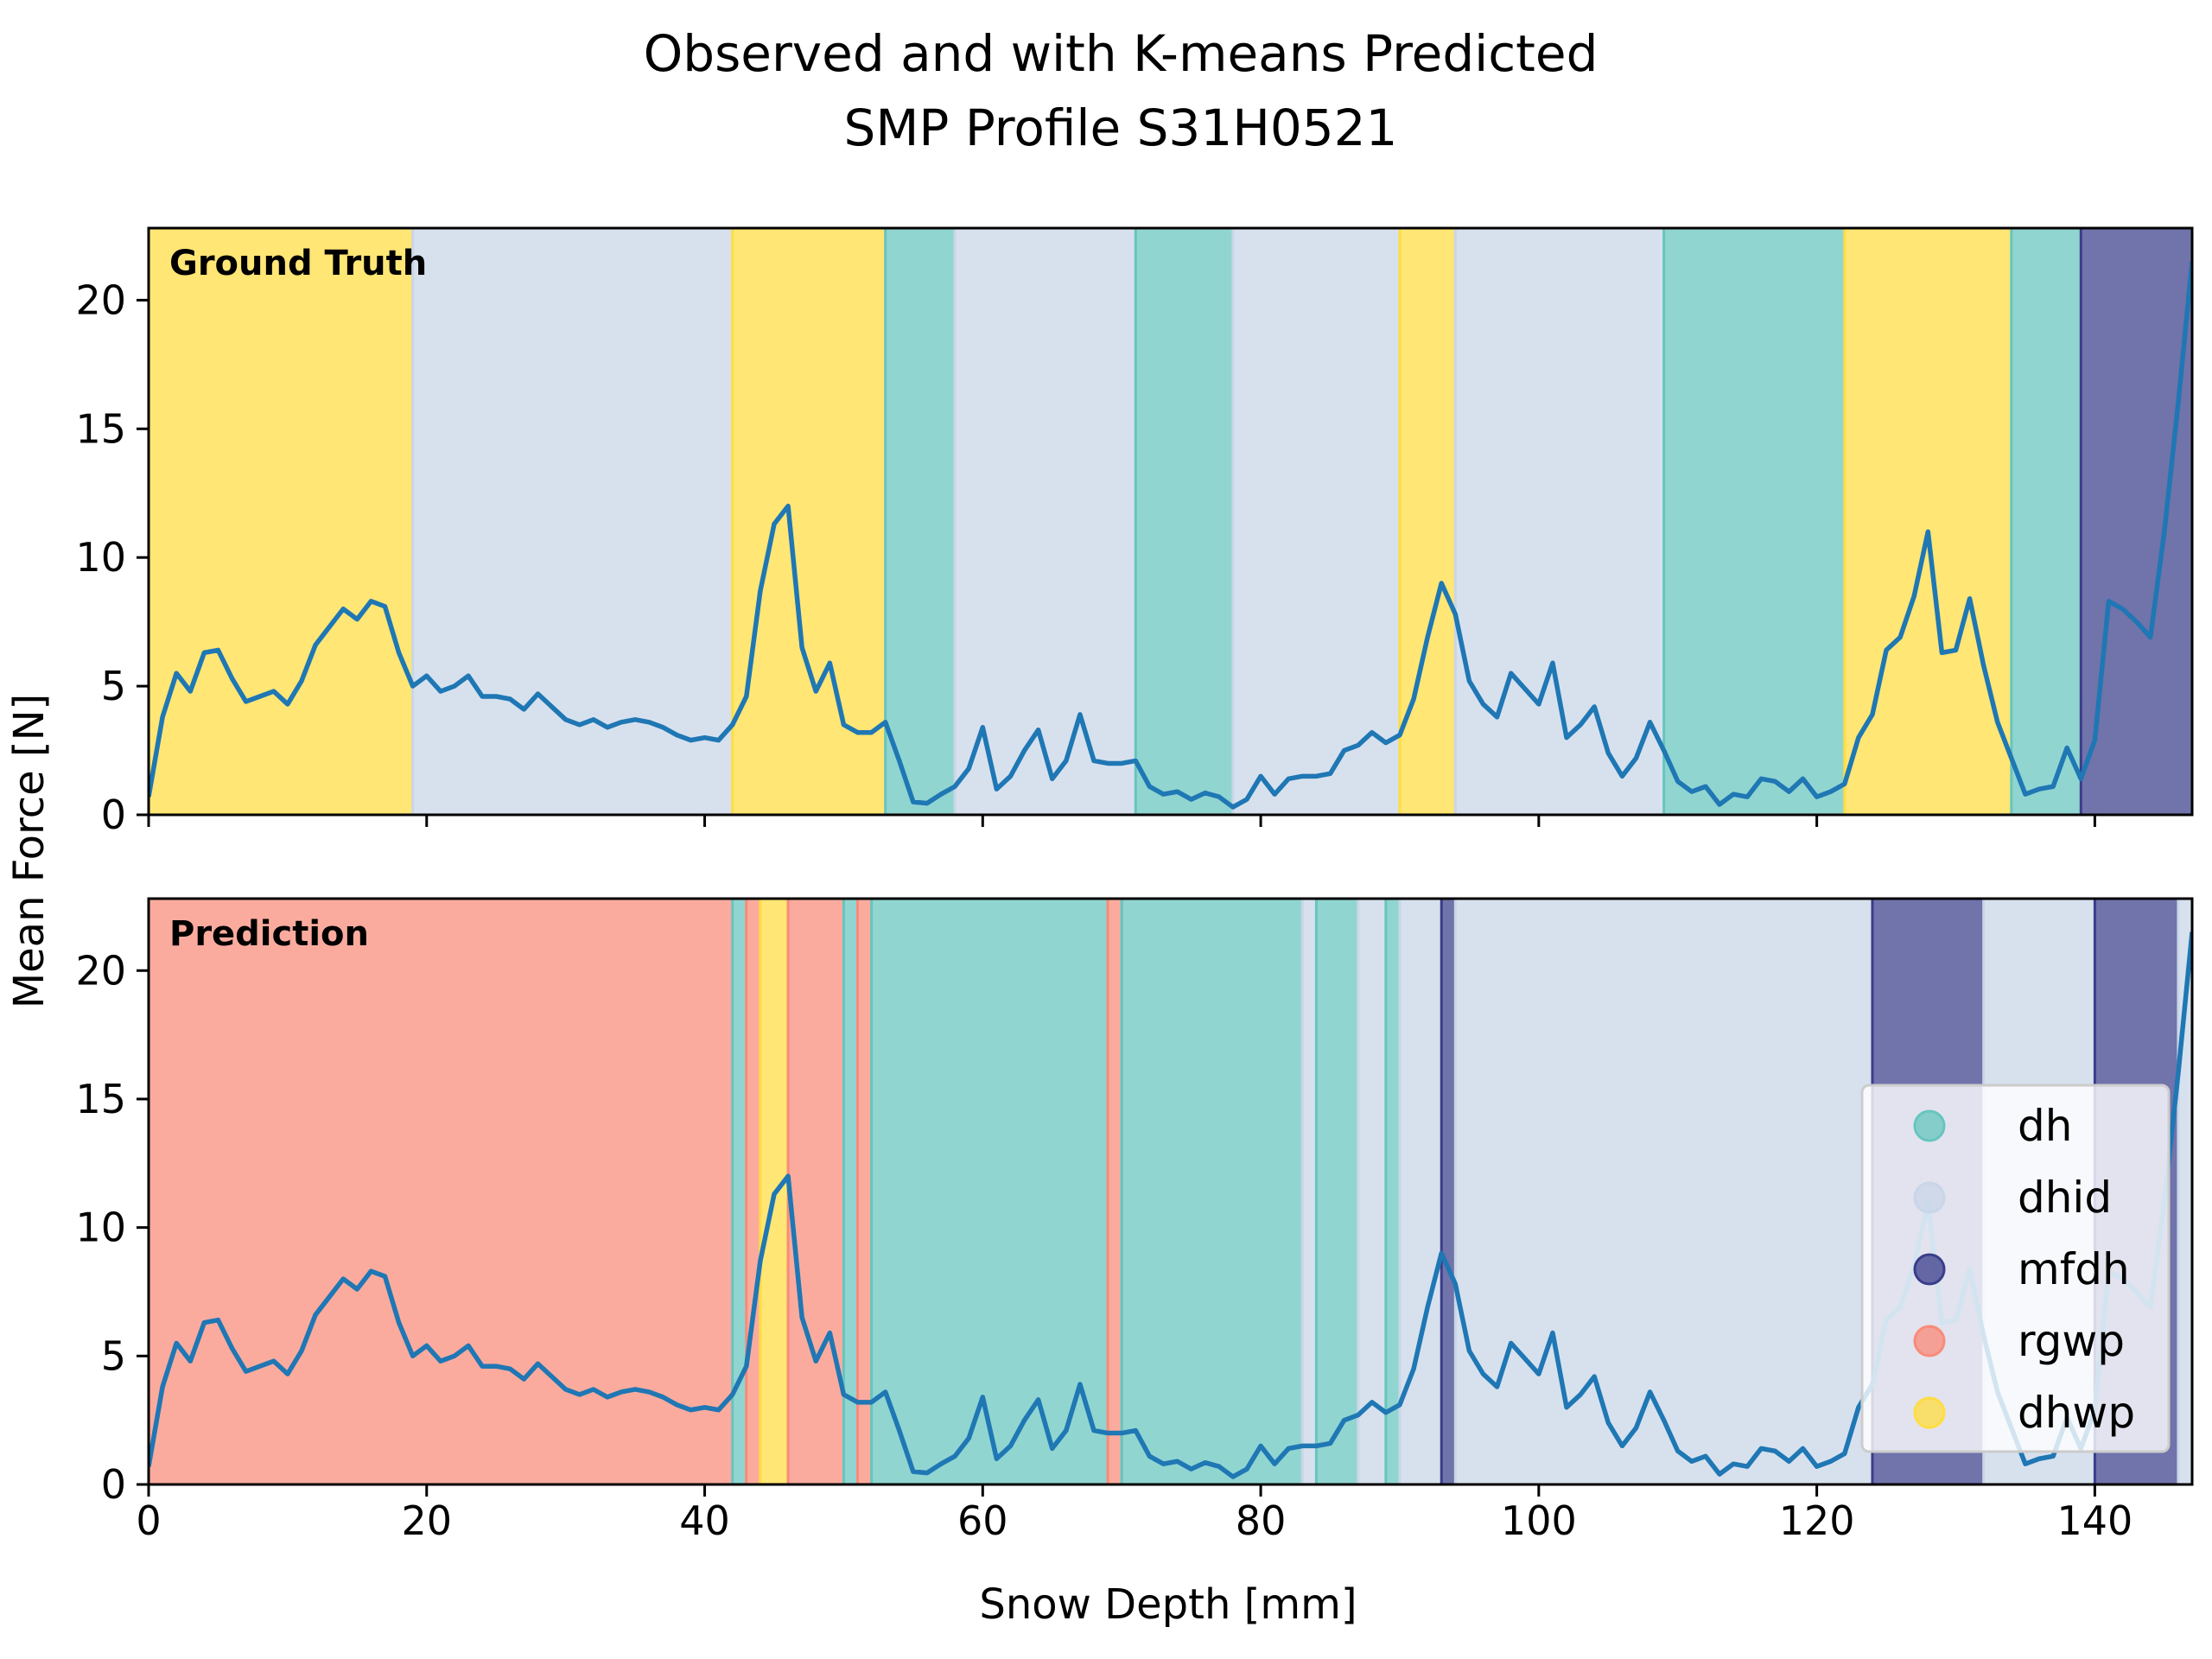 The height and width of the screenshot is (1659, 2212). I want to click on y-axis-label: Mean Force [N], so click(29, 851).